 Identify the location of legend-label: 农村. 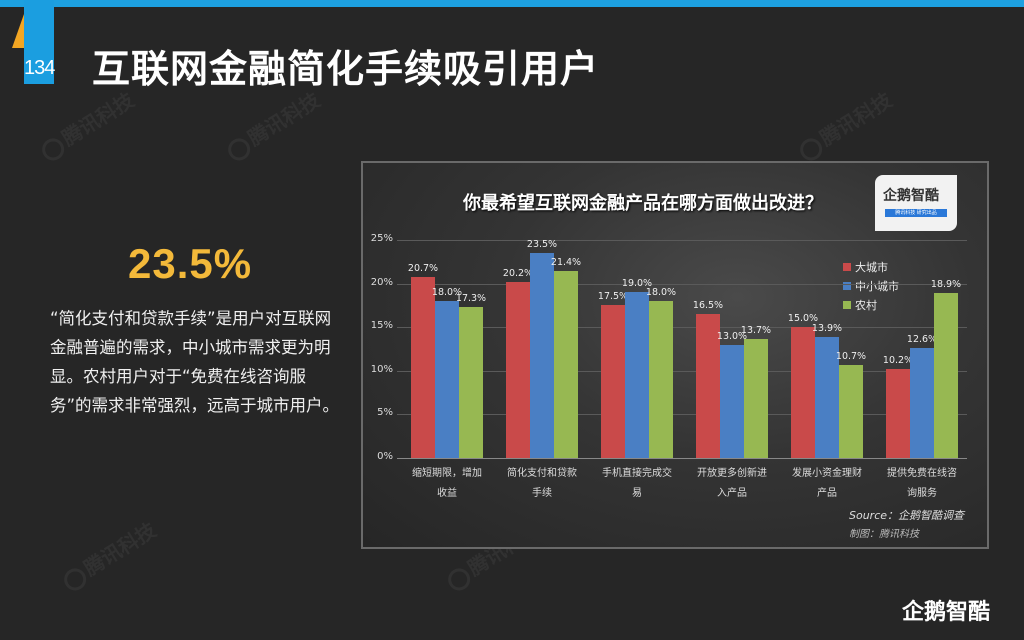
(866, 305).